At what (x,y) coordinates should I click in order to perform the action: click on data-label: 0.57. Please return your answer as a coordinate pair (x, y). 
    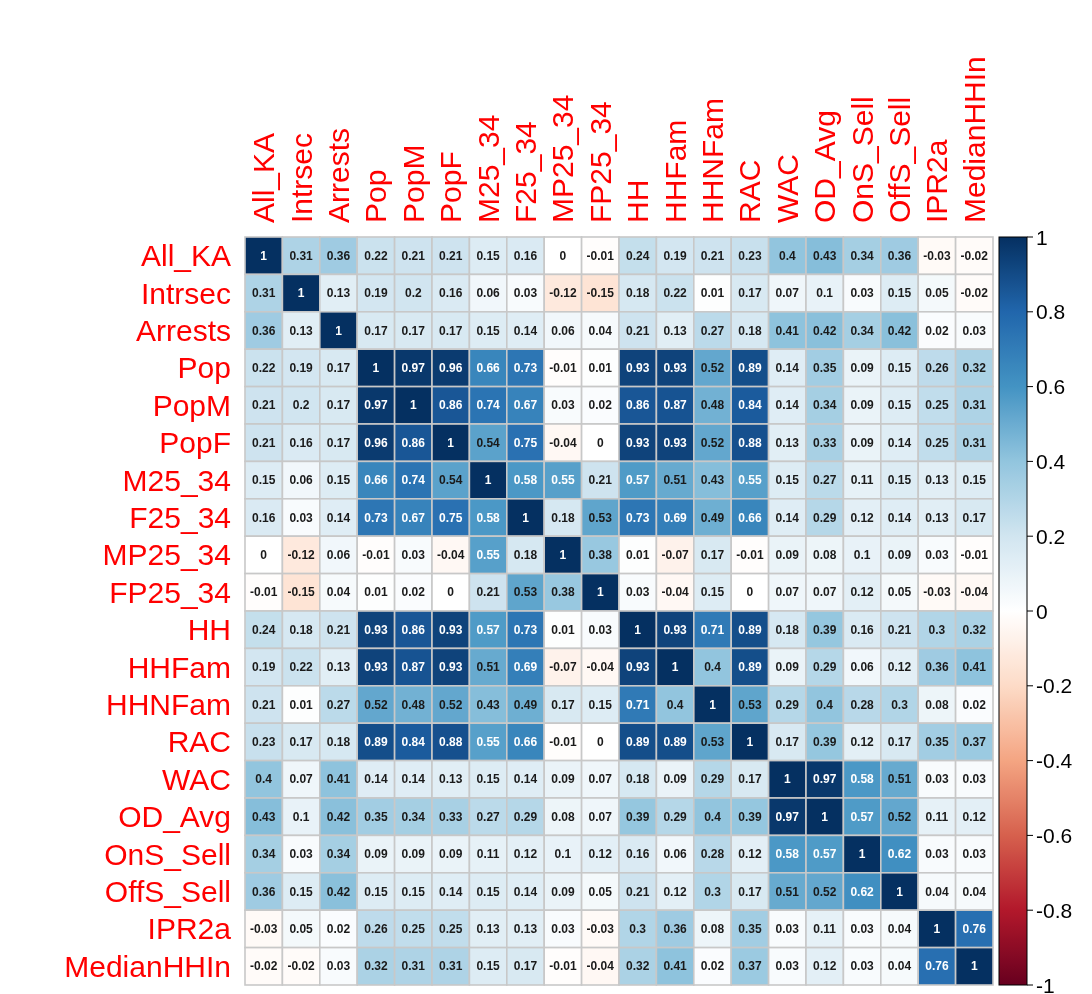
    Looking at the image, I should click on (638, 480).